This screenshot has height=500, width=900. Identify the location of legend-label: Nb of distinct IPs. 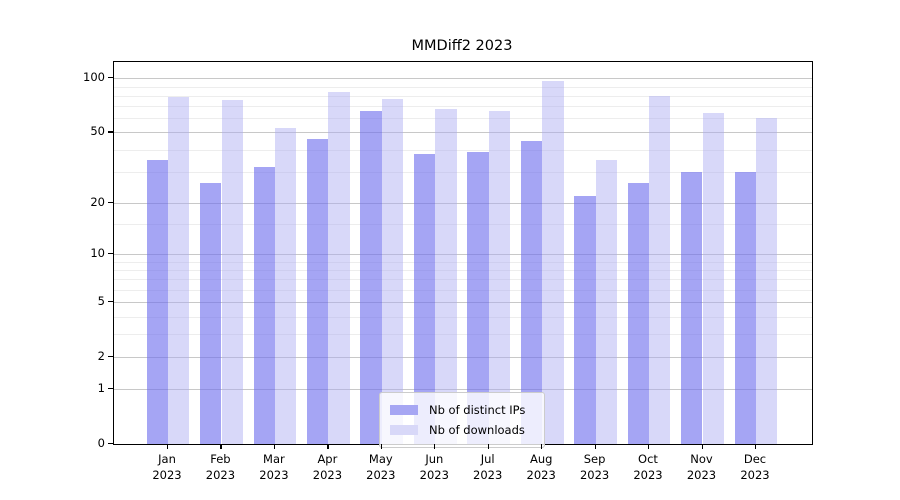
(477, 410).